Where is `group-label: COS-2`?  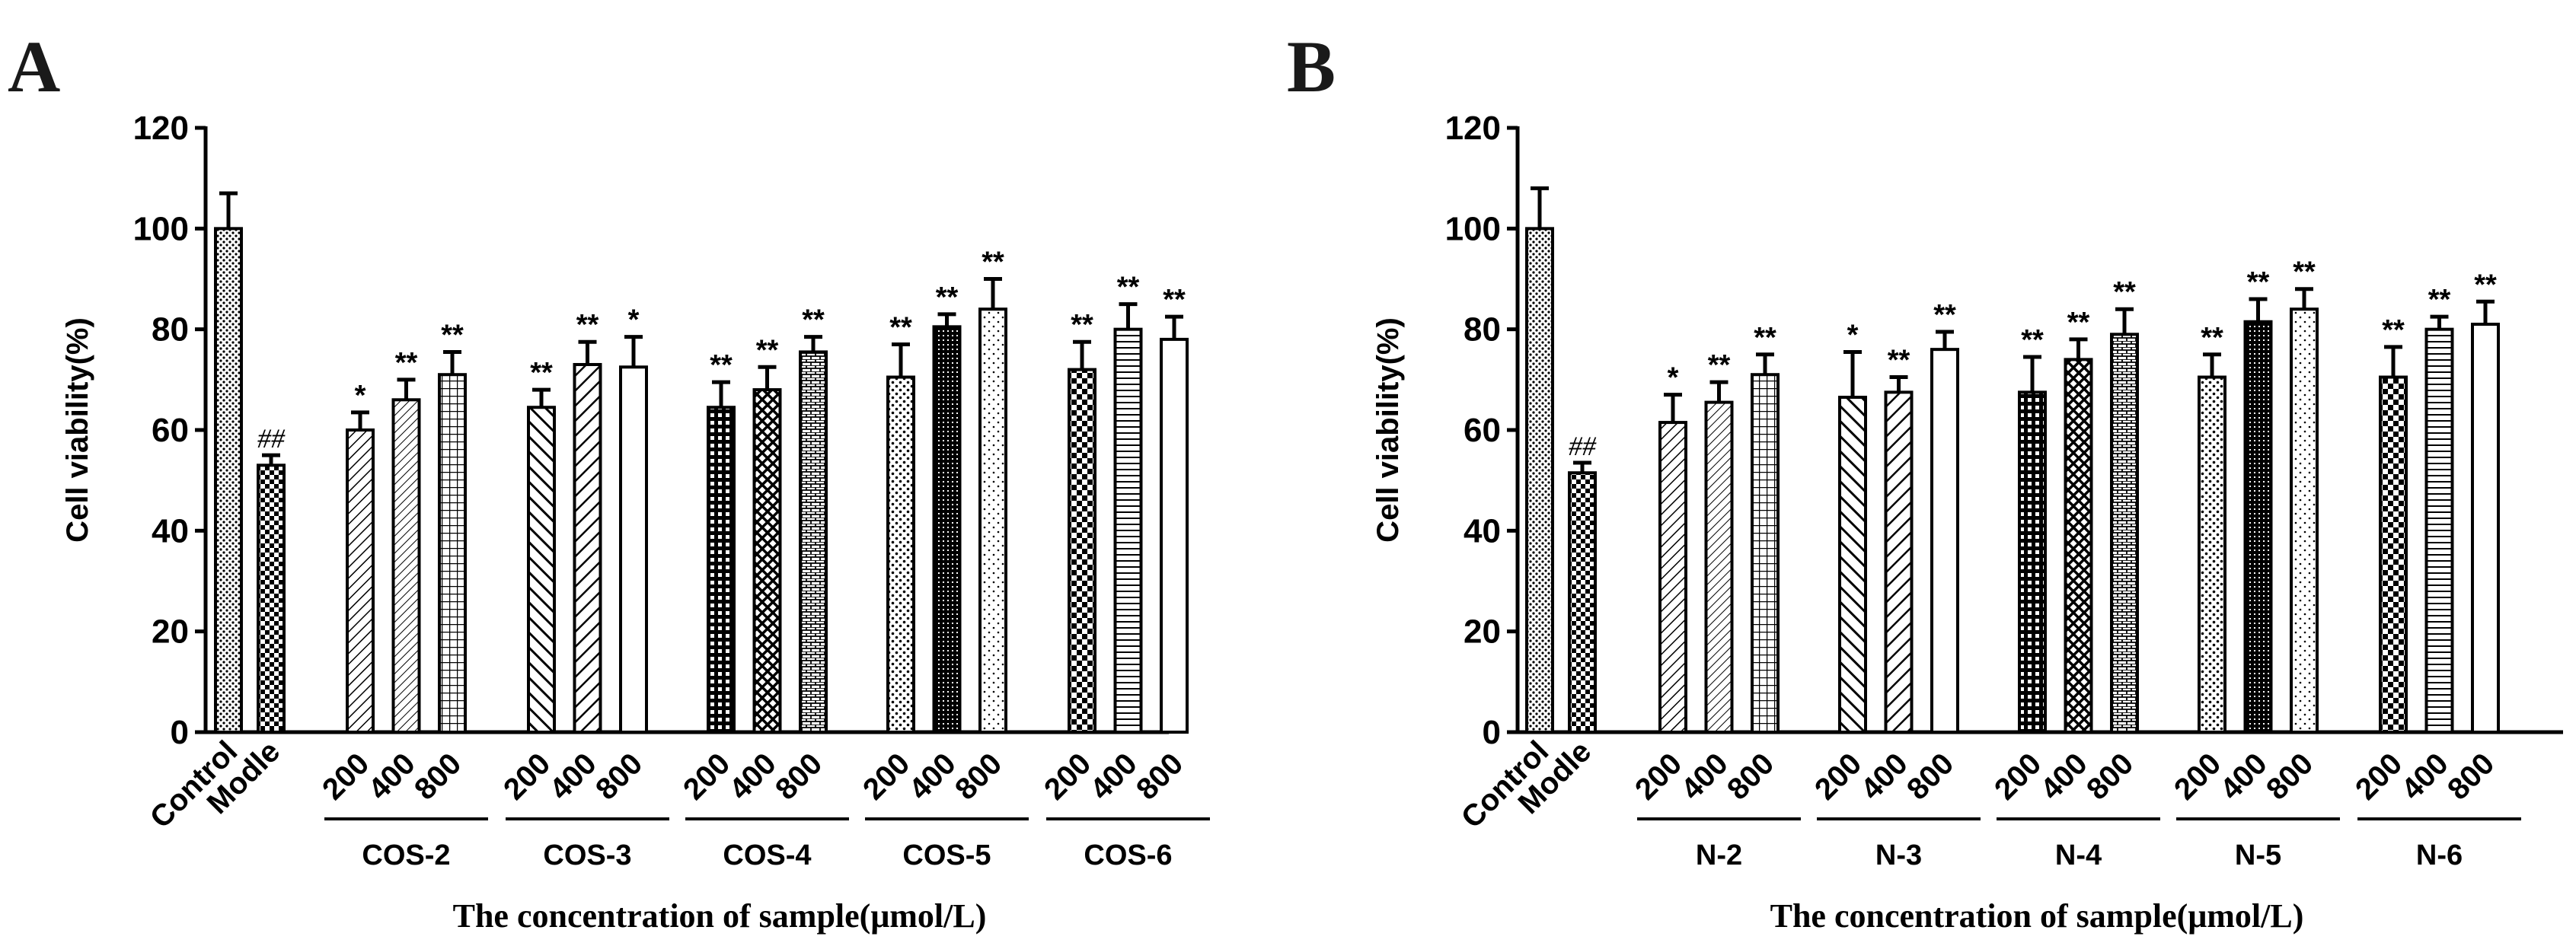
group-label: COS-2 is located at coordinates (406, 855).